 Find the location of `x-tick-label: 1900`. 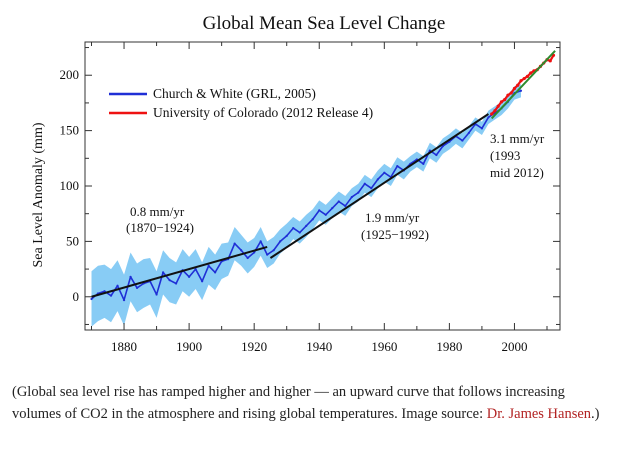

x-tick-label: 1900 is located at coordinates (189, 346).